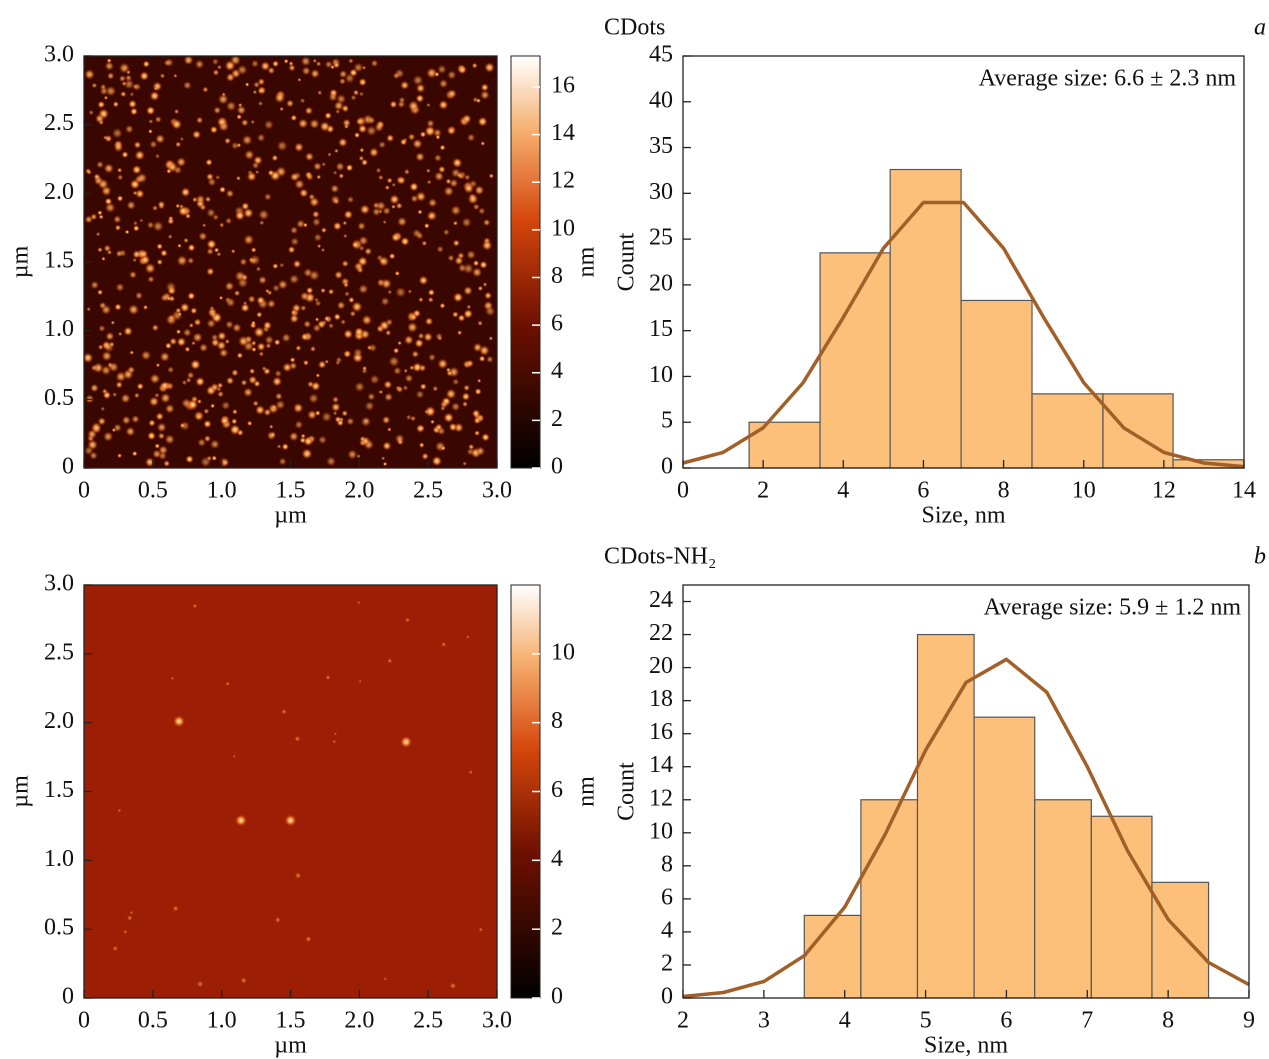 This screenshot has width=1269, height=1059. I want to click on colorbar-tick-label: 10, so click(563, 228).